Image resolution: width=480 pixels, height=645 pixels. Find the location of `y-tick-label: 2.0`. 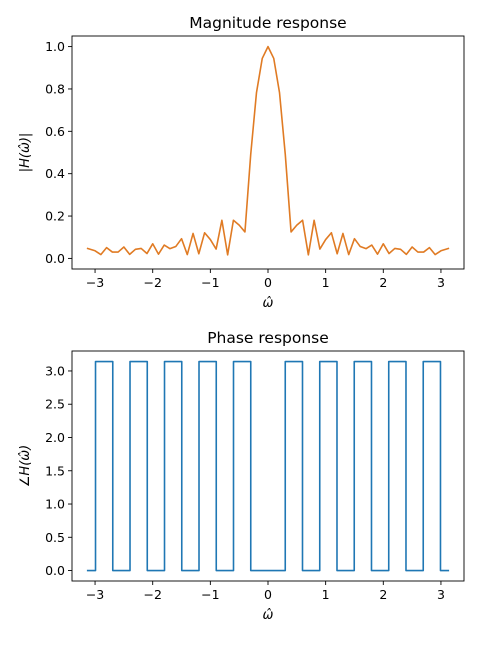

y-tick-label: 2.0 is located at coordinates (55, 437).